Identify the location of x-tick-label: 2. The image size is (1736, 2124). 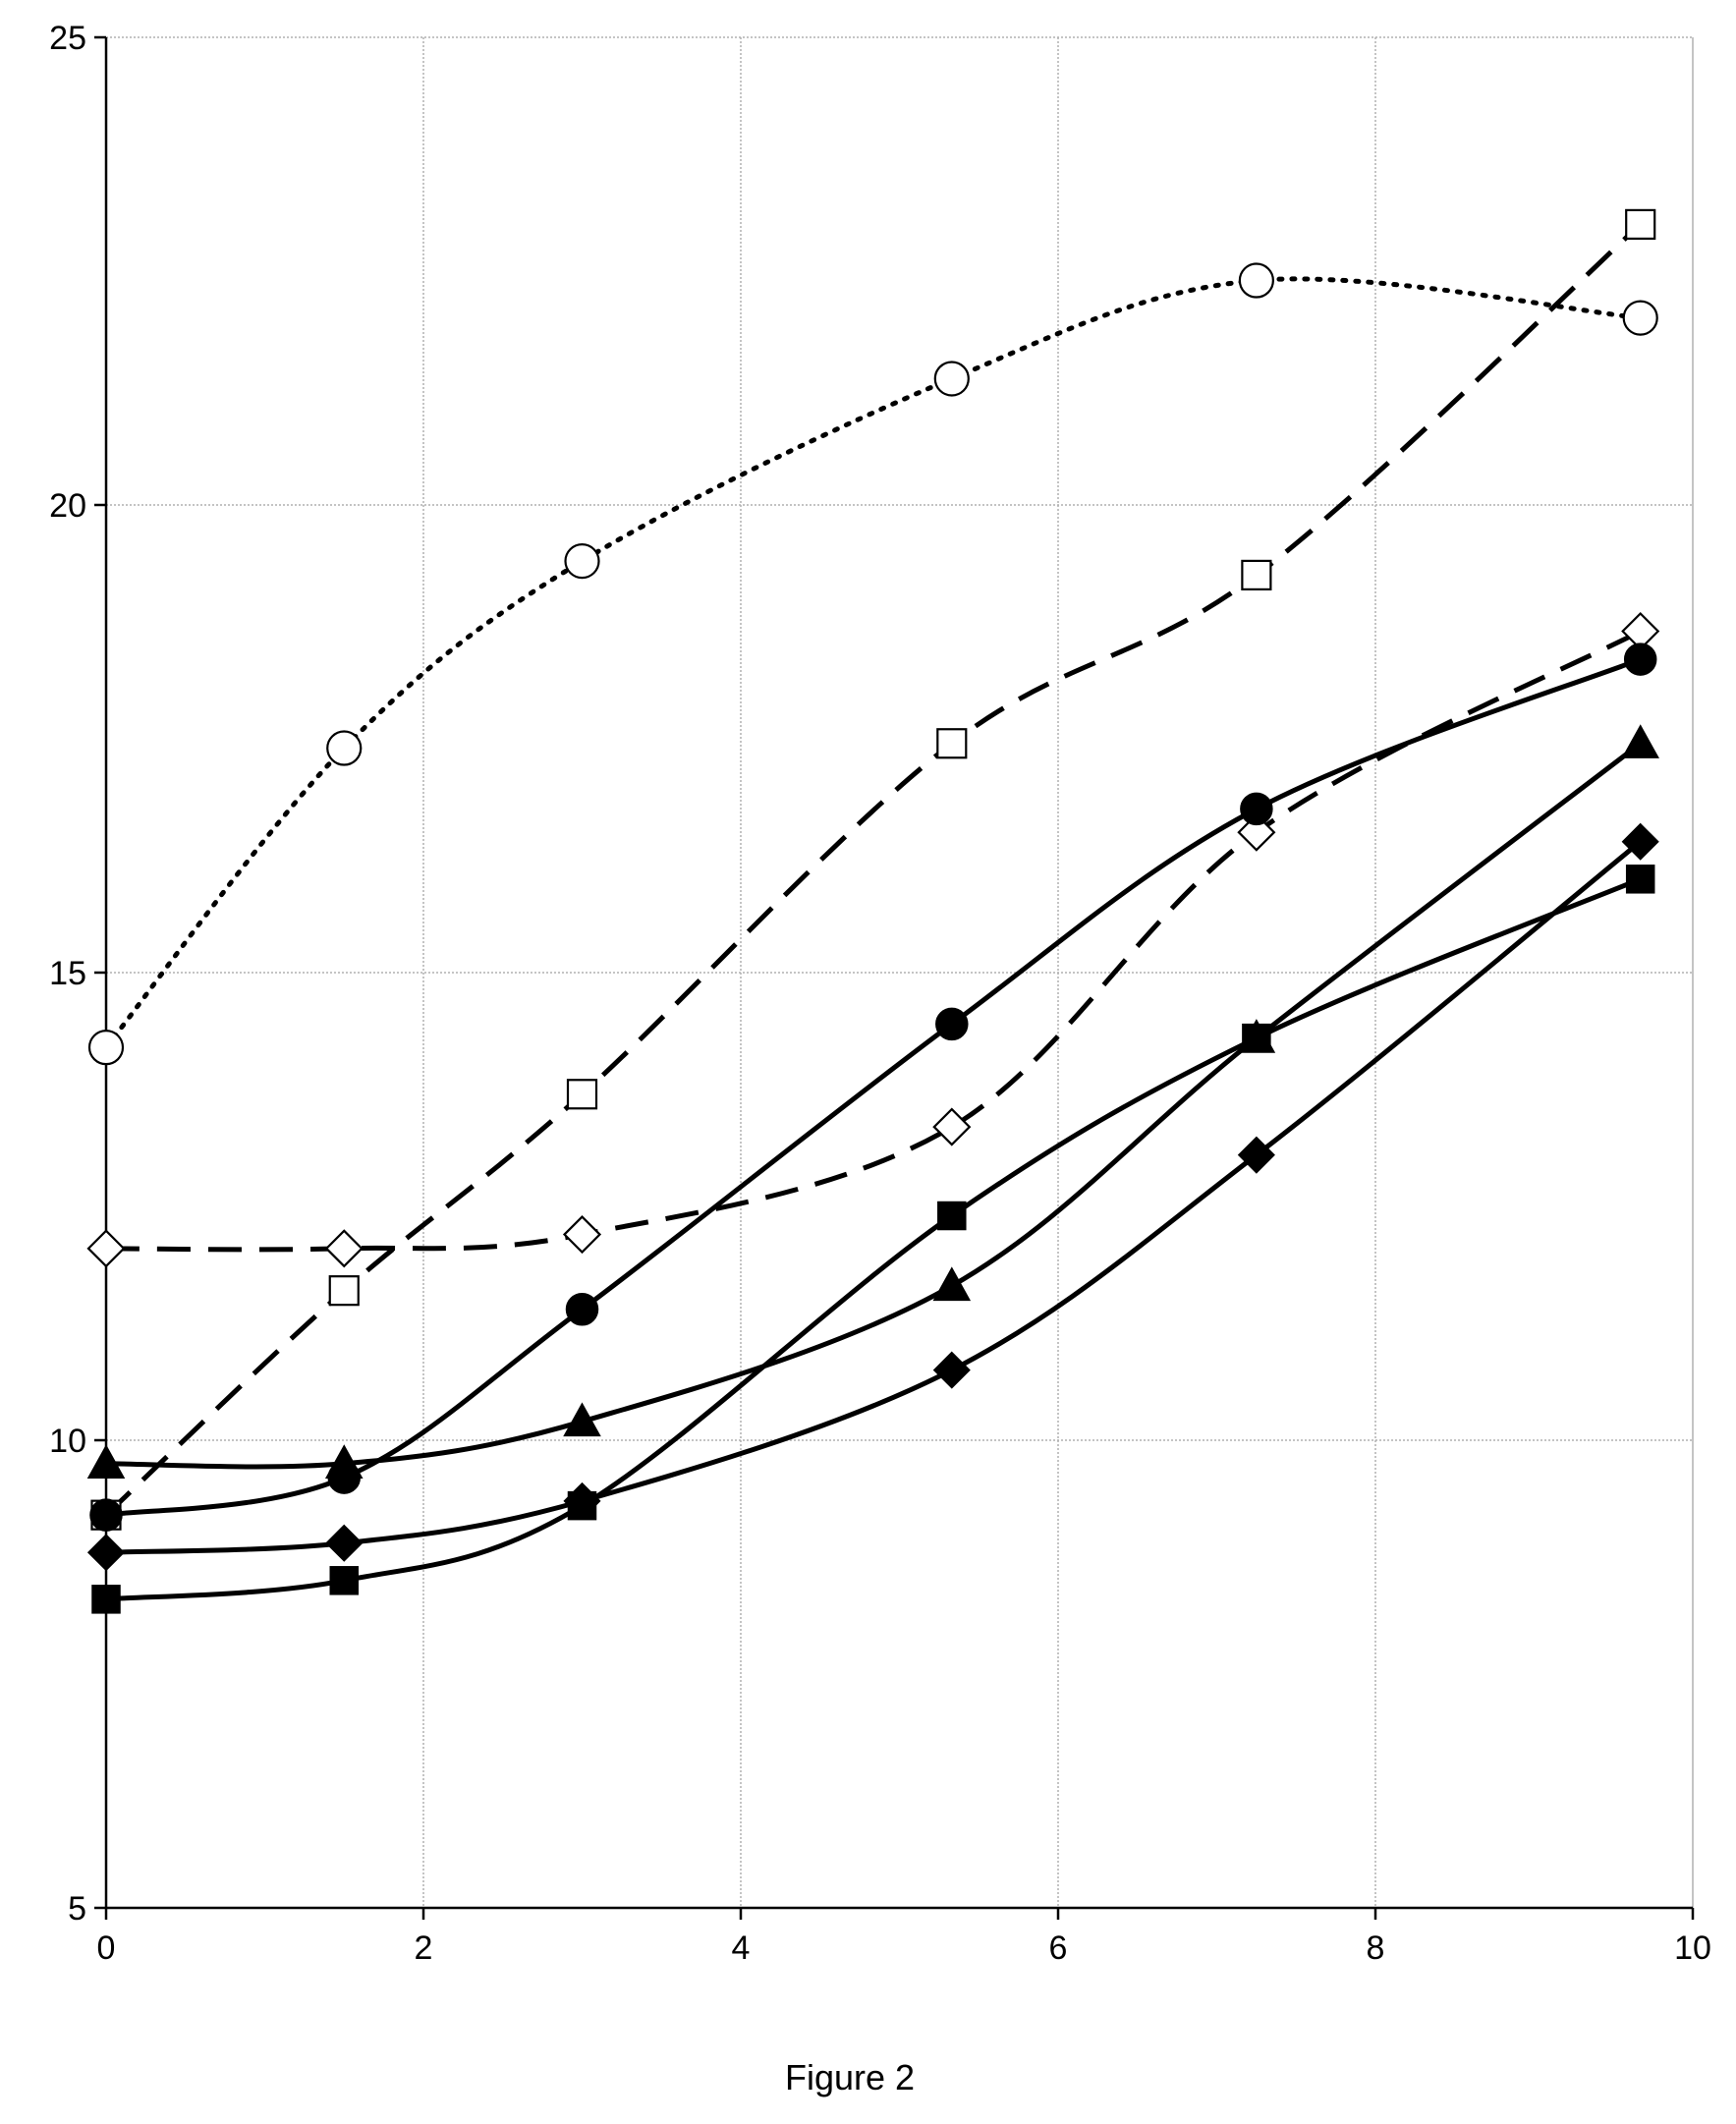
(424, 1948).